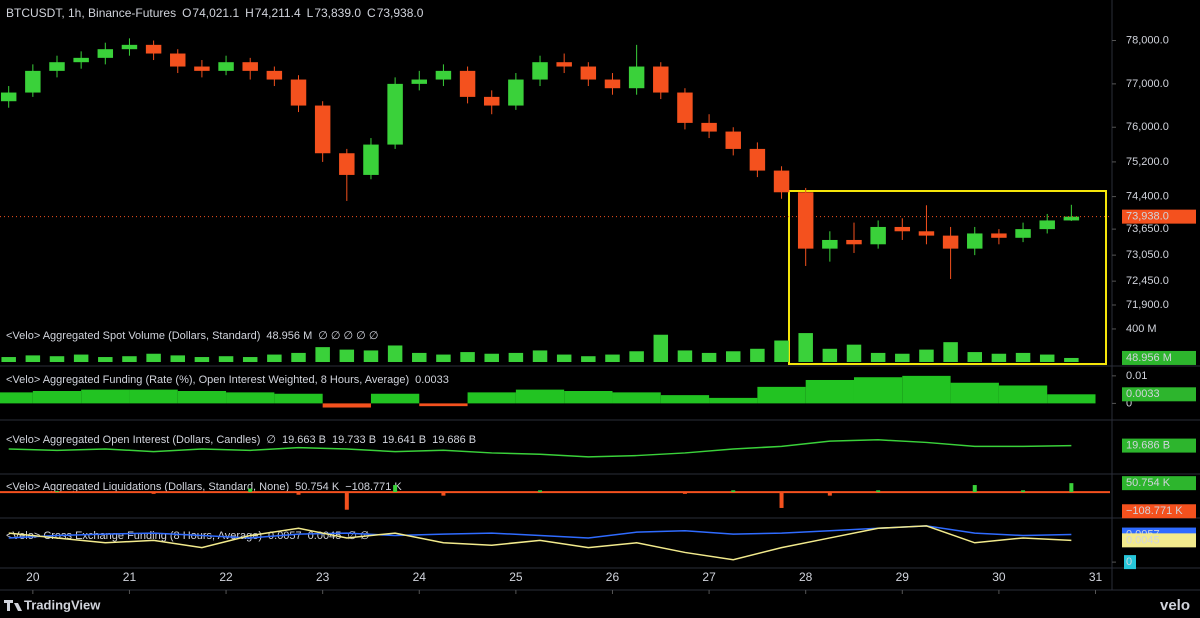 The image size is (1200, 618). What do you see at coordinates (1175, 605) in the screenshot?
I see `source: velo` at bounding box center [1175, 605].